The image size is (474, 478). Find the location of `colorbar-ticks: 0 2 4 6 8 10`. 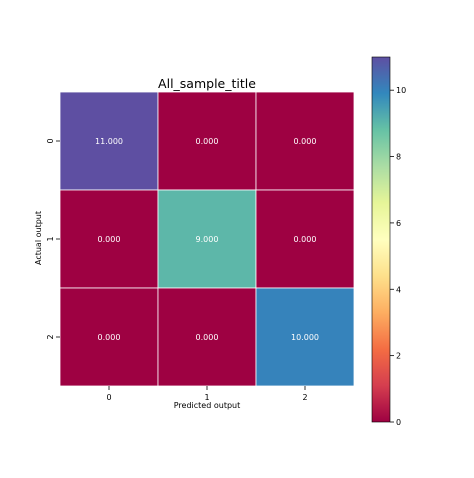

colorbar-ticks: 0 2 4 6 8 10 is located at coordinates (398, 256).